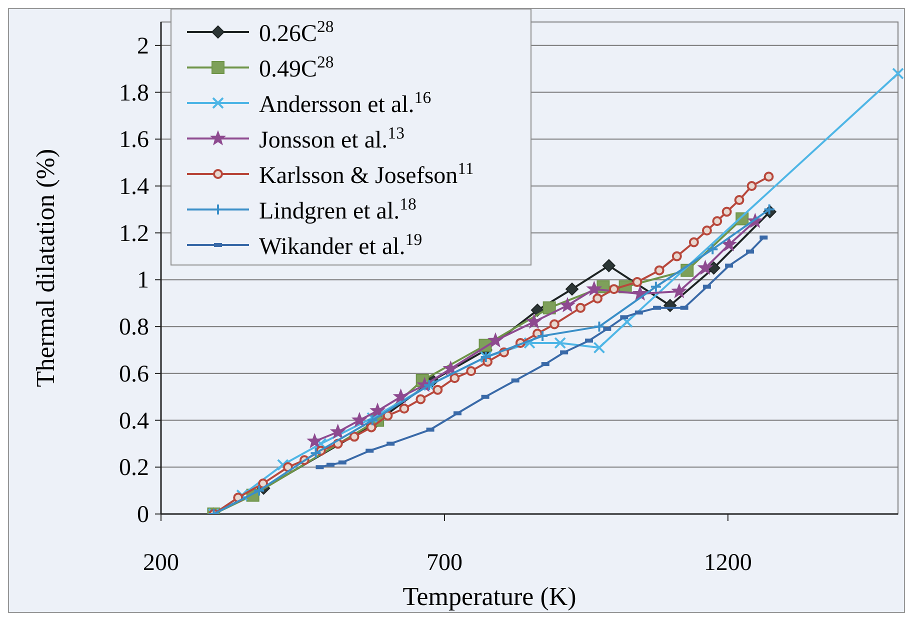 Image resolution: width=913 pixels, height=621 pixels. Describe the element at coordinates (134, 140) in the screenshot. I see `y-tick-label: 1.6` at that location.